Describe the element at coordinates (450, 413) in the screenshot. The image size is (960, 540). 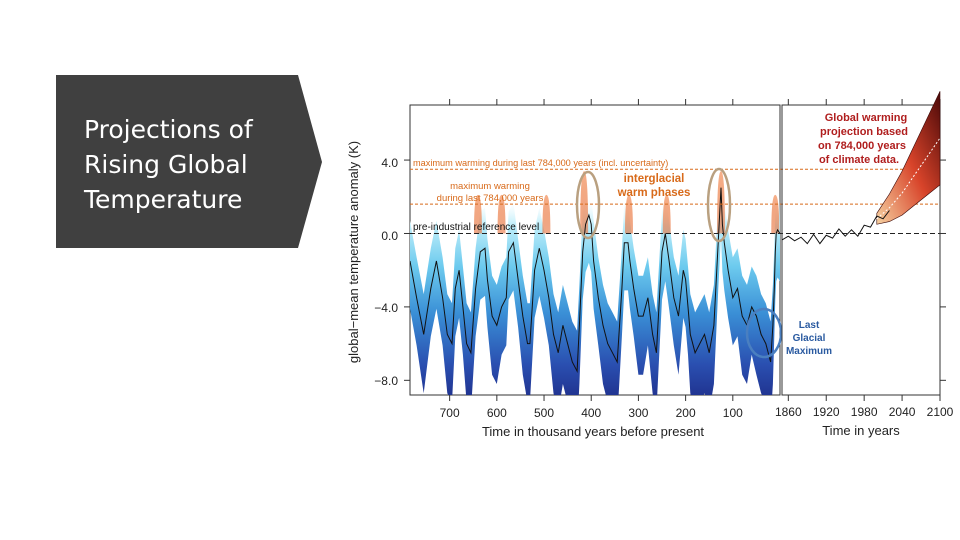
I see `paleo-x-tick-label-0: 700` at that location.